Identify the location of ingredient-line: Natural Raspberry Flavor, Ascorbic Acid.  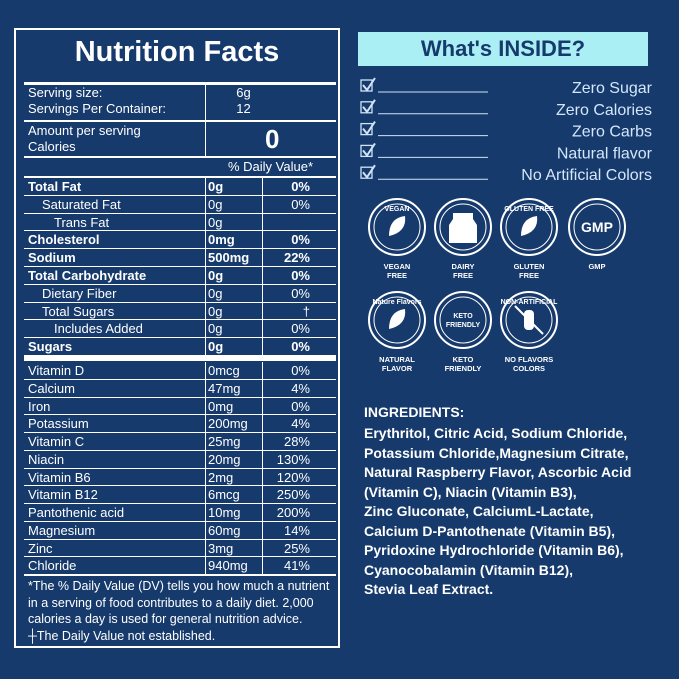
(498, 472).